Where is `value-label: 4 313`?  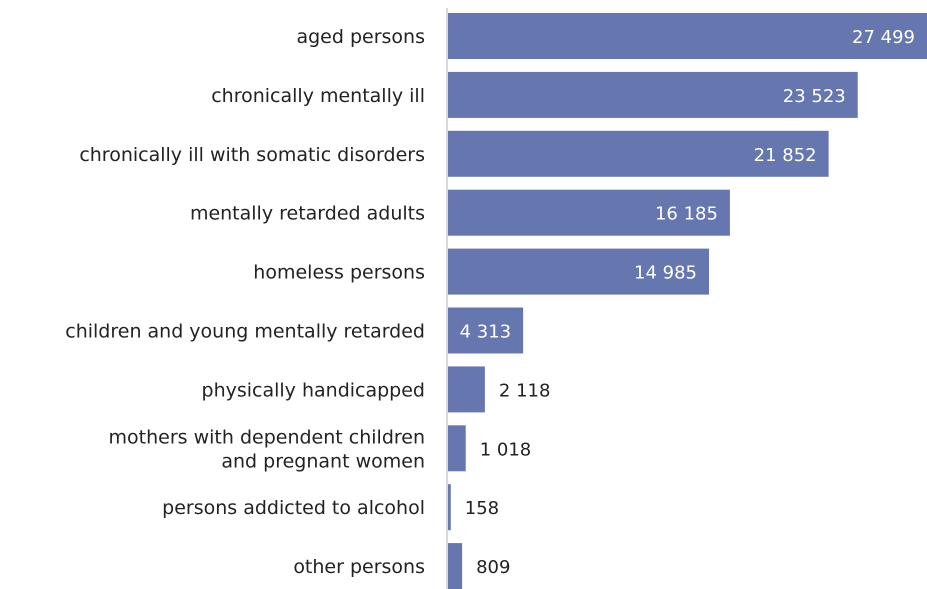
value-label: 4 313 is located at coordinates (486, 332).